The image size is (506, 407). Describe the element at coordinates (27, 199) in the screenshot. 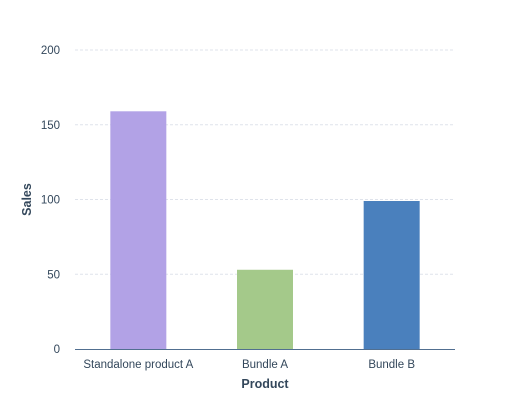

I see `y-axis-title: Sales` at that location.